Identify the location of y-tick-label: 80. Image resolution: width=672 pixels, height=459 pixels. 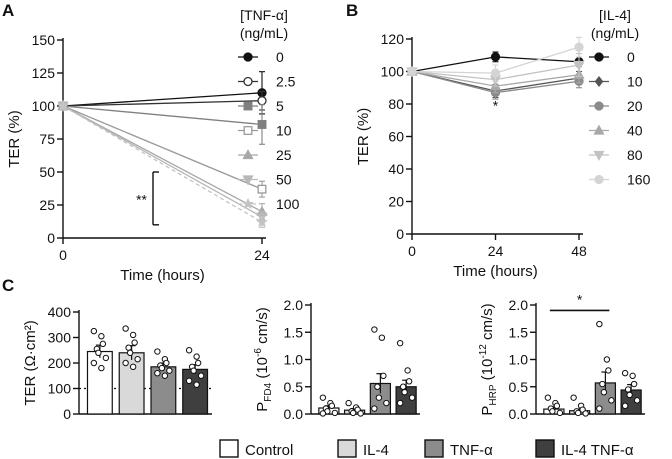
(396, 104).